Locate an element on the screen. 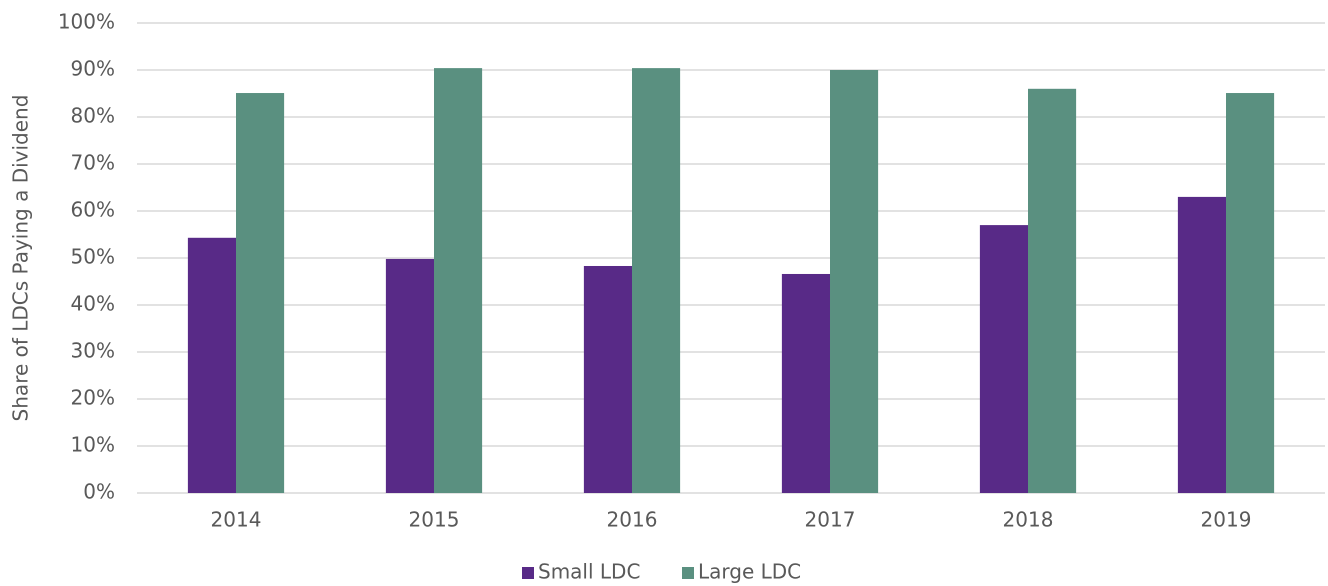 This screenshot has height=586, width=1328. y-tick-label: 60% is located at coordinates (93, 210).